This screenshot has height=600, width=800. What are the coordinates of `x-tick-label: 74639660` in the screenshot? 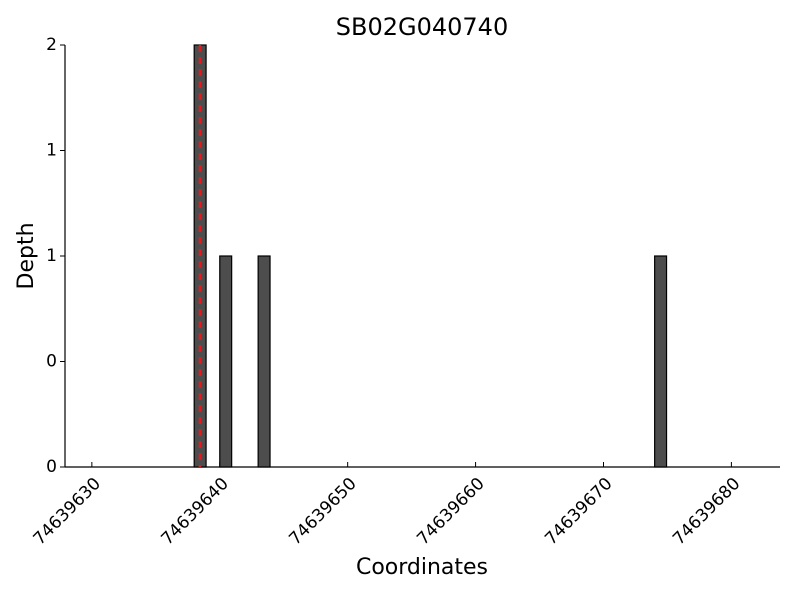 It's located at (450, 511).